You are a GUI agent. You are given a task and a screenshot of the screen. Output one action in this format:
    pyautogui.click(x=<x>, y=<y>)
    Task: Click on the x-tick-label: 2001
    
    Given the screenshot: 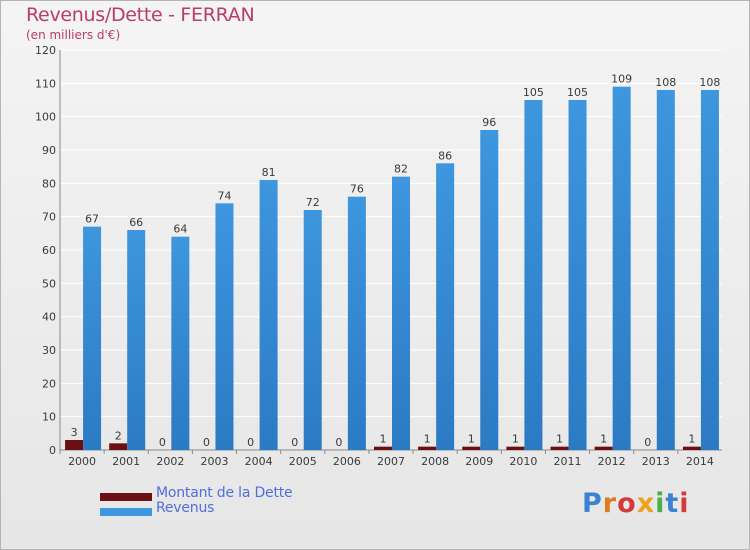 What is the action you would take?
    pyautogui.click(x=126, y=461)
    